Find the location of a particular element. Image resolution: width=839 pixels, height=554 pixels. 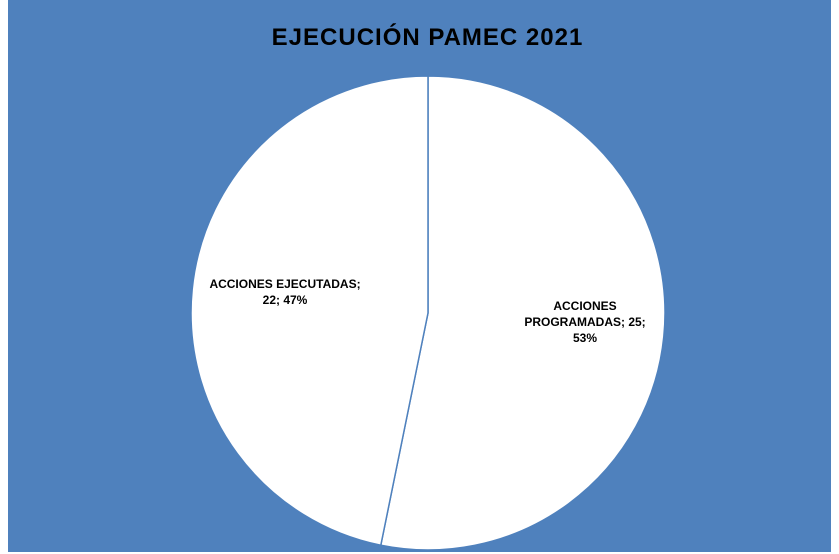

data-label-line: ACCIONES EJECUTADAS; is located at coordinates (285, 284).